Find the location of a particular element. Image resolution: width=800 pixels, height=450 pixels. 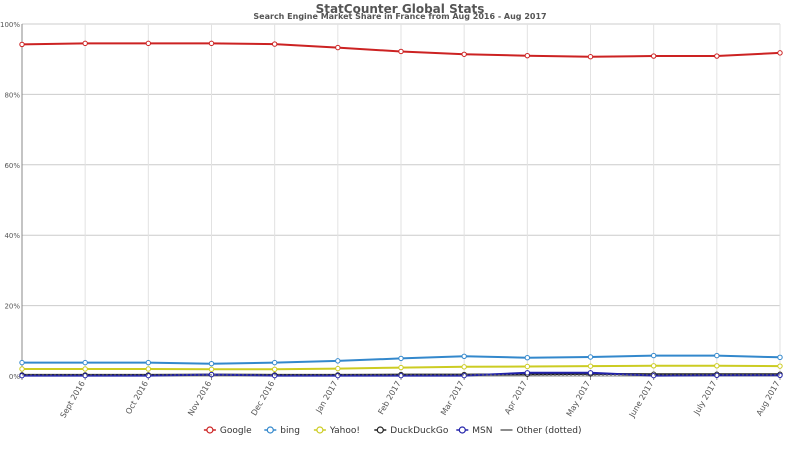

legend-marker-bing is located at coordinates (270, 430).